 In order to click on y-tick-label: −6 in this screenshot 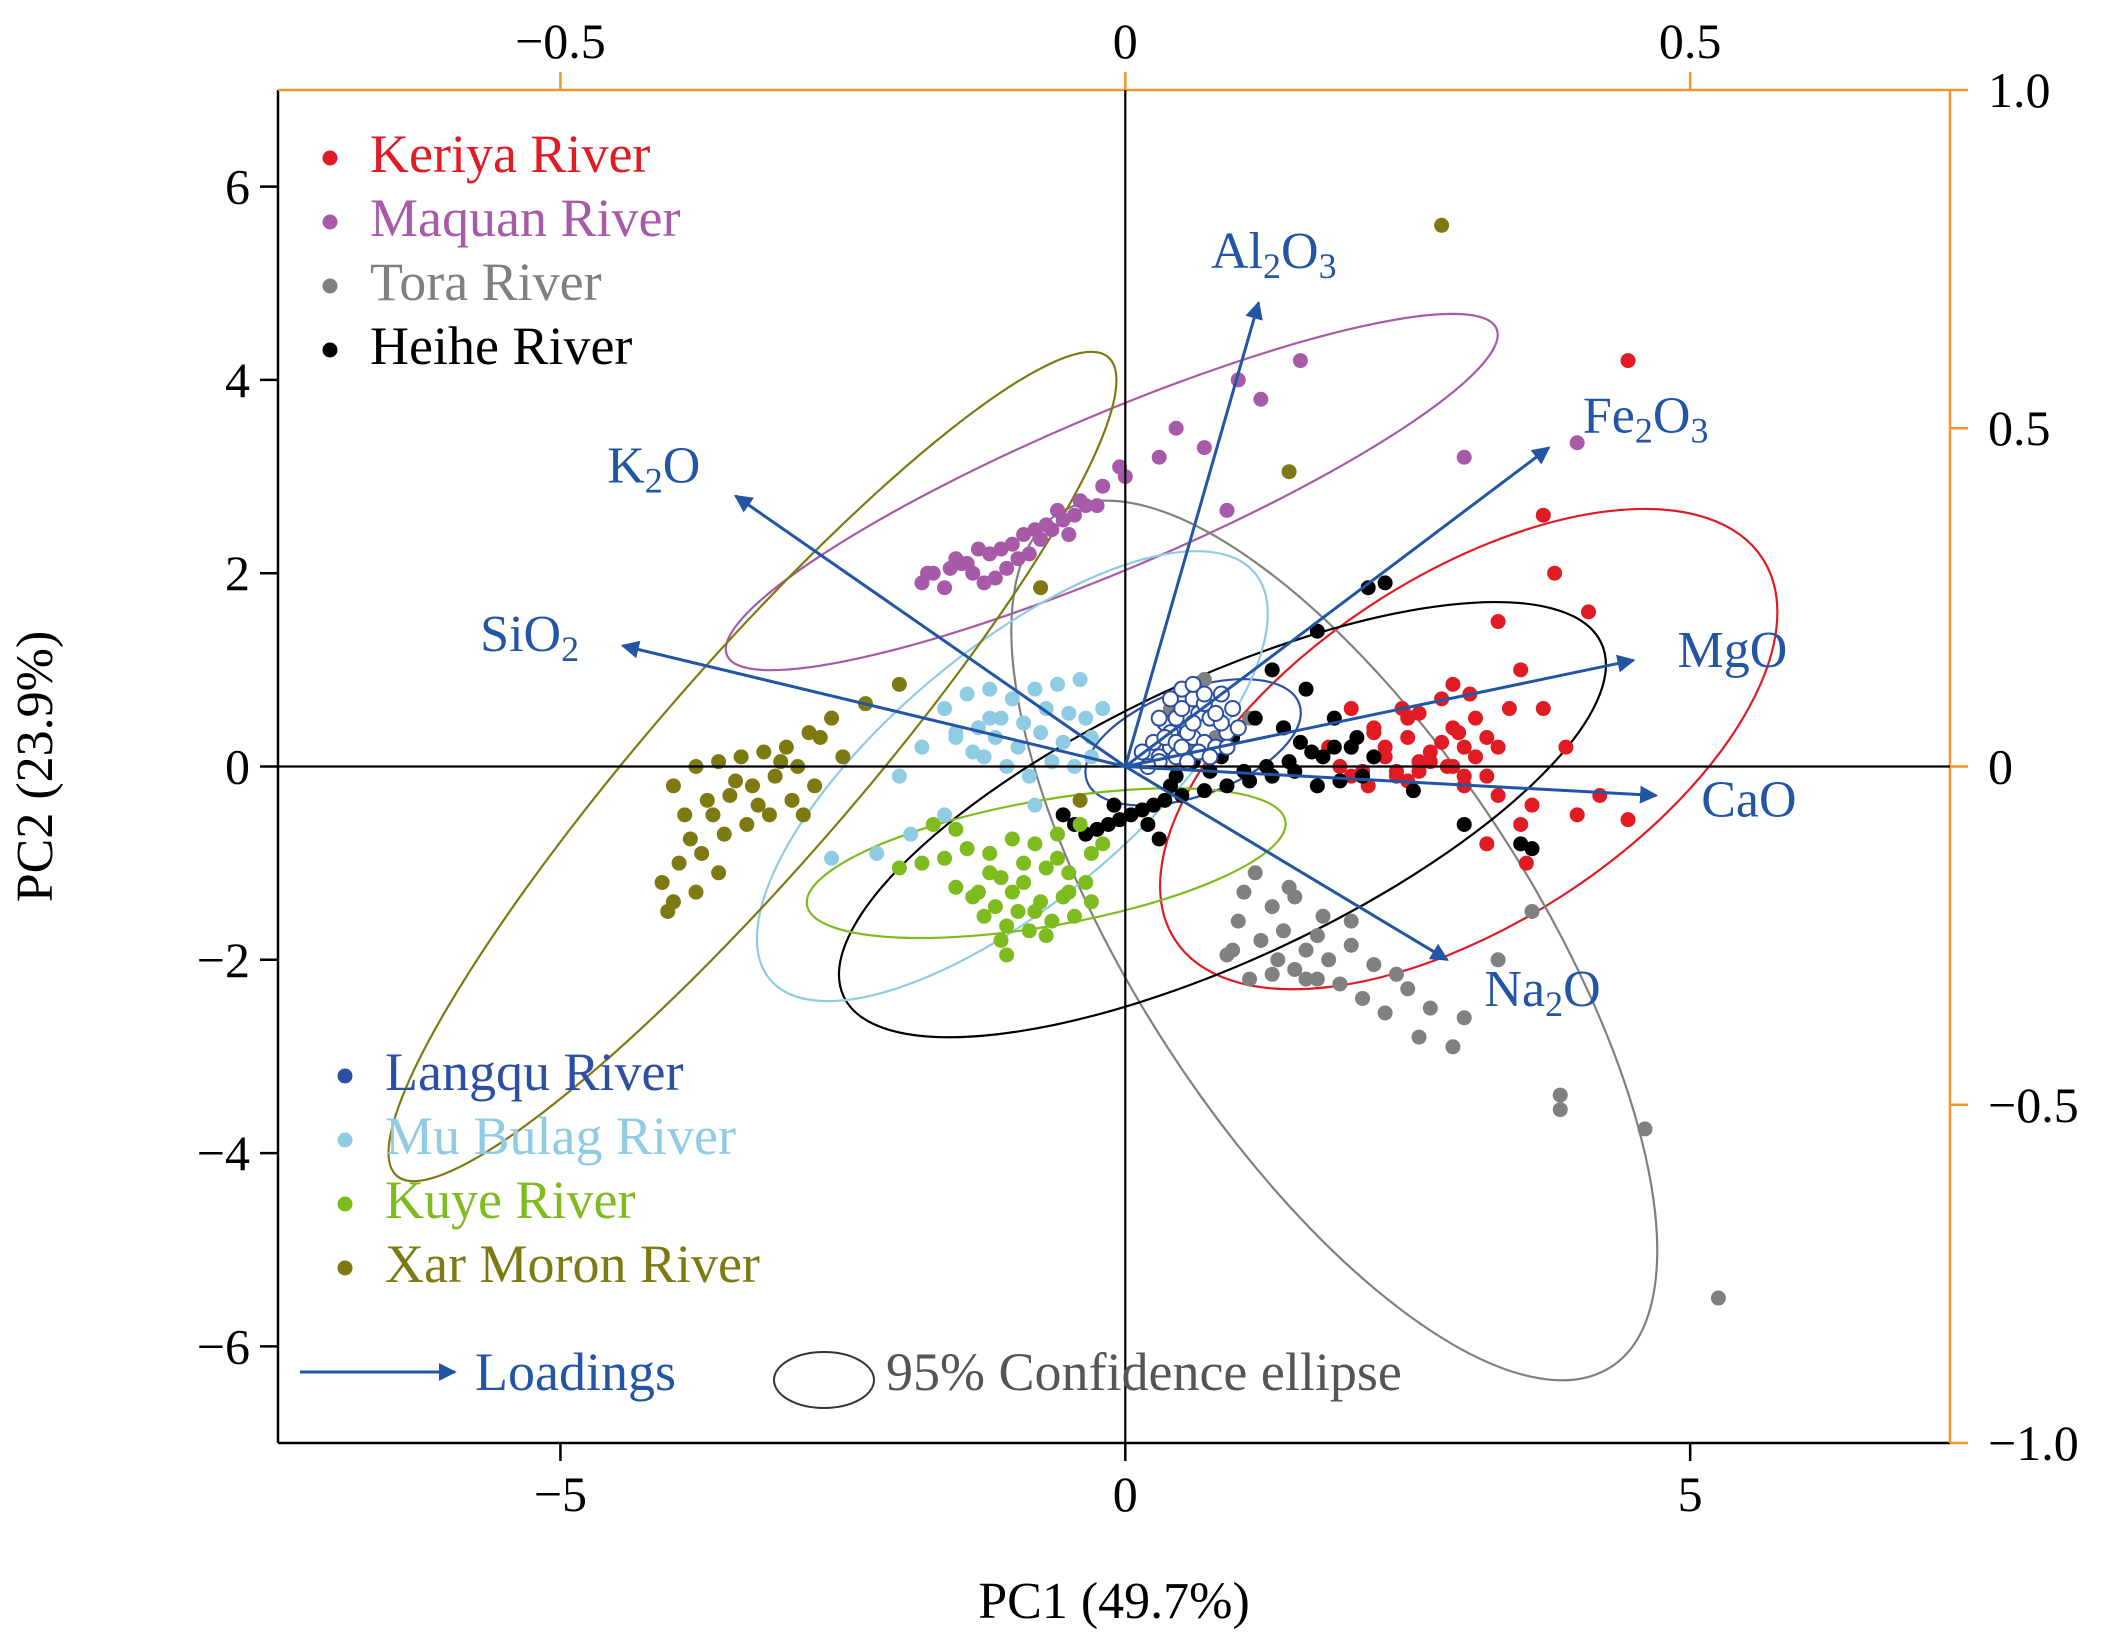, I will do `click(223, 1346)`.